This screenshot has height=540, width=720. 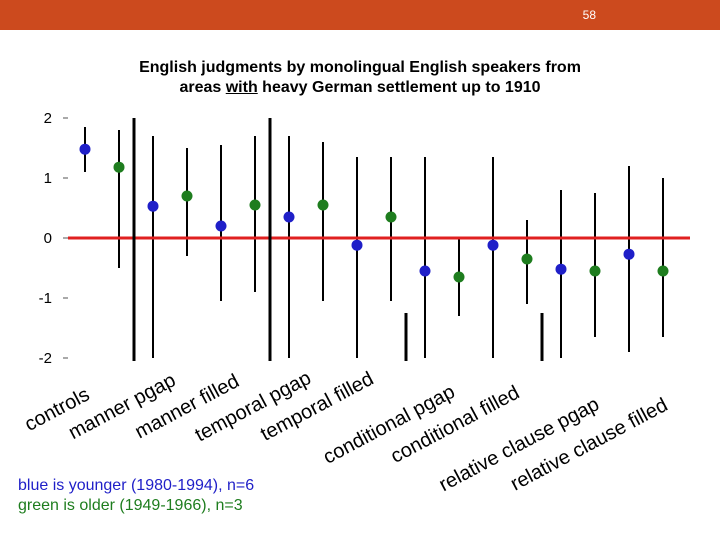 I want to click on y-tick-label: 0, so click(x=48, y=238).